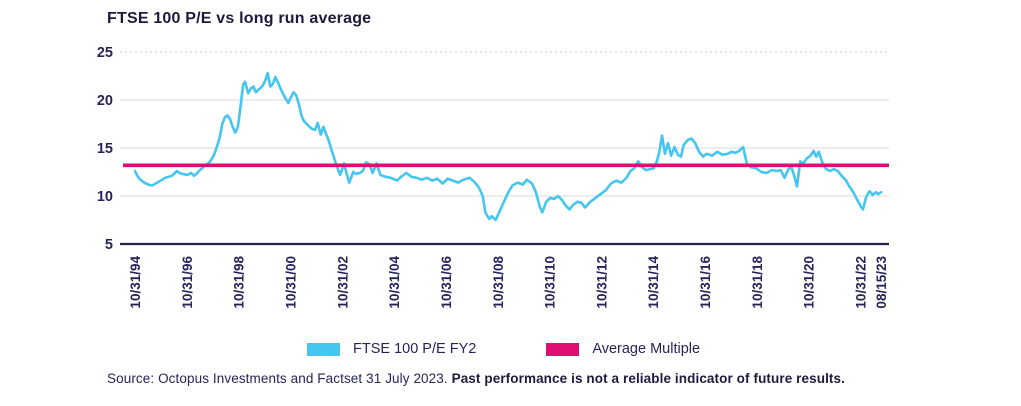 This screenshot has width=1021, height=406. Describe the element at coordinates (550, 282) in the screenshot. I see `x-tick-label: 10/31/10` at that location.